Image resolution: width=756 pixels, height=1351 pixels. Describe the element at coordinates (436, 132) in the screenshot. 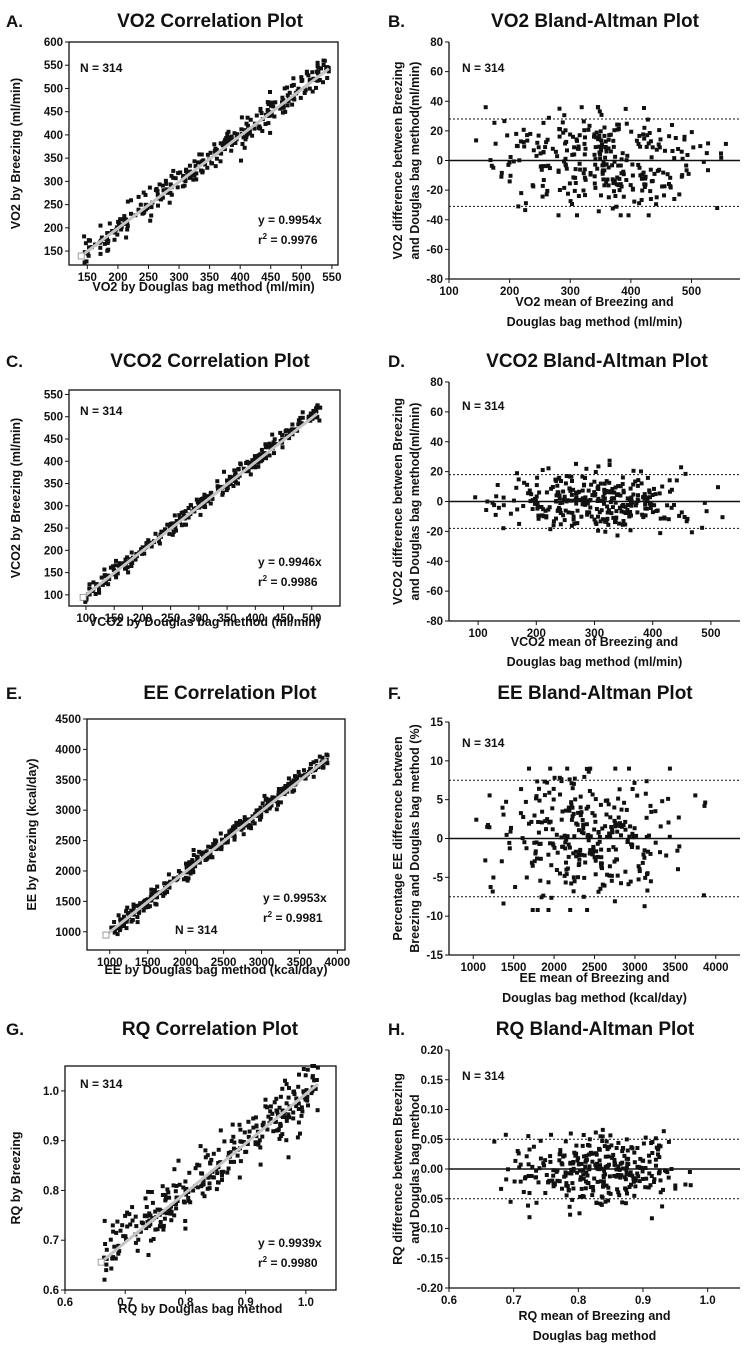

I see `y-tick-label: 20` at that location.